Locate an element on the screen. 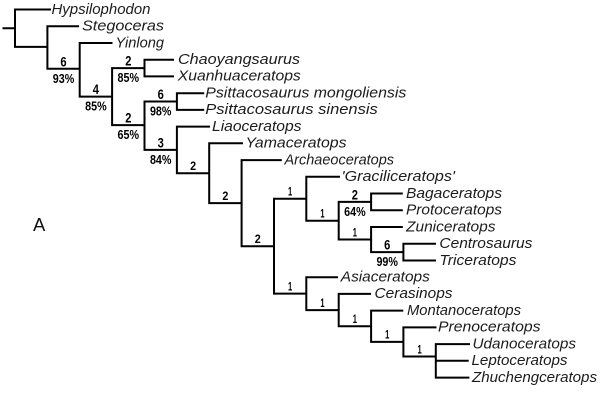  svg-text: 4 is located at coordinates (96, 89).